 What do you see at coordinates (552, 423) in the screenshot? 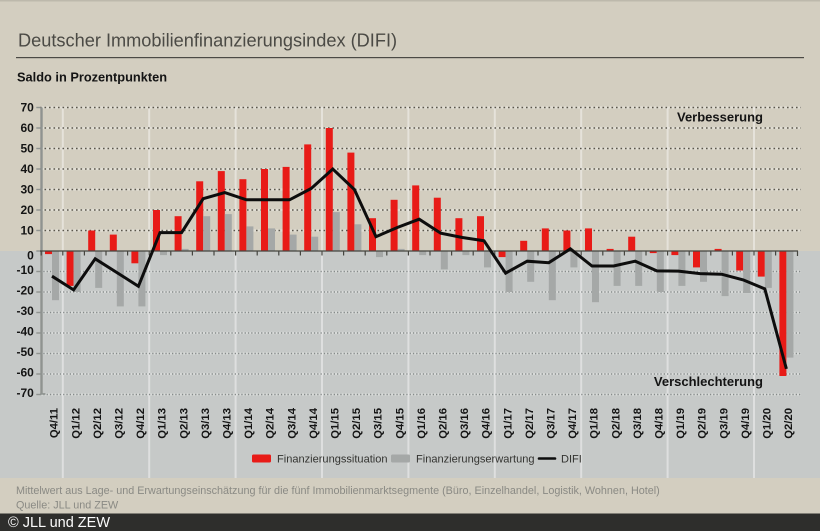
I see `svg-text: Q3/17` at bounding box center [552, 423].